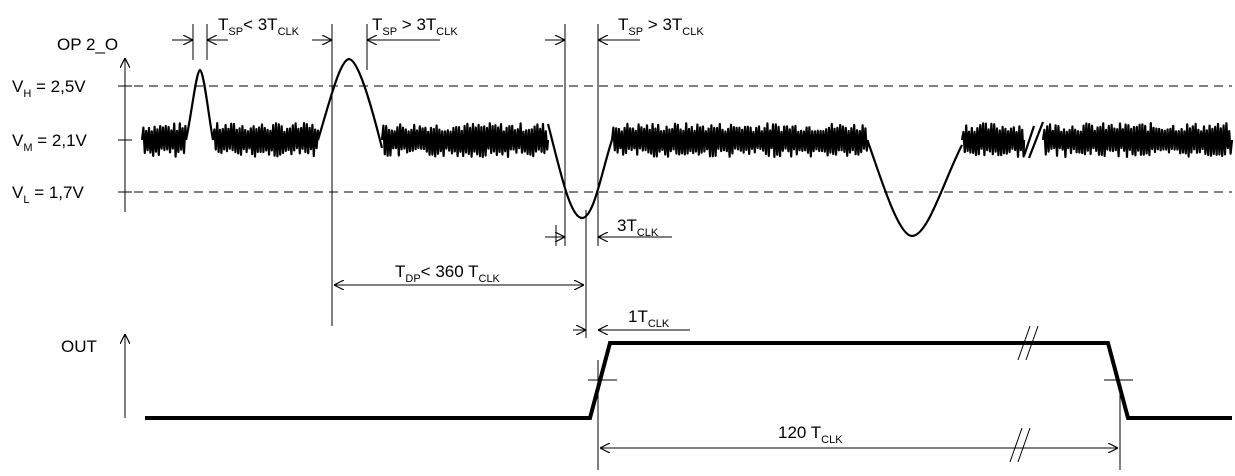 The height and width of the screenshot is (476, 1235). I want to click on tsp-short-label: TSP< 3TCLK, so click(259, 26).